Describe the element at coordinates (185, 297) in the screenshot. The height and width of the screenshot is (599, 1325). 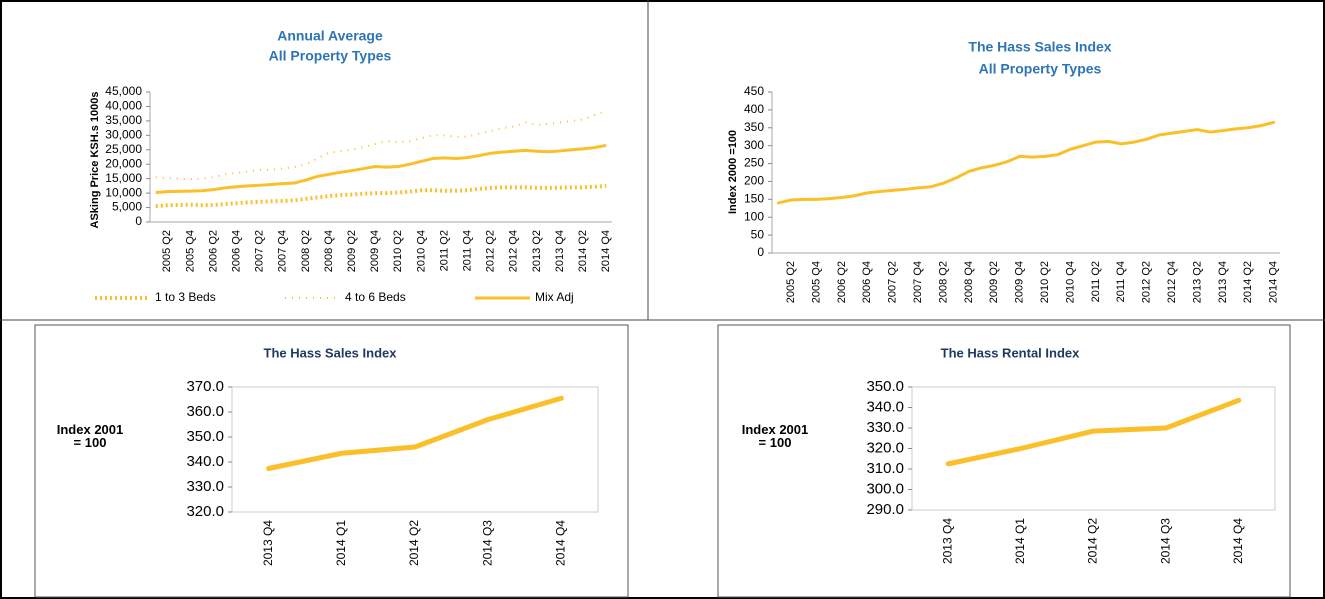
I see `legend-label: 1 to 3 Beds` at that location.